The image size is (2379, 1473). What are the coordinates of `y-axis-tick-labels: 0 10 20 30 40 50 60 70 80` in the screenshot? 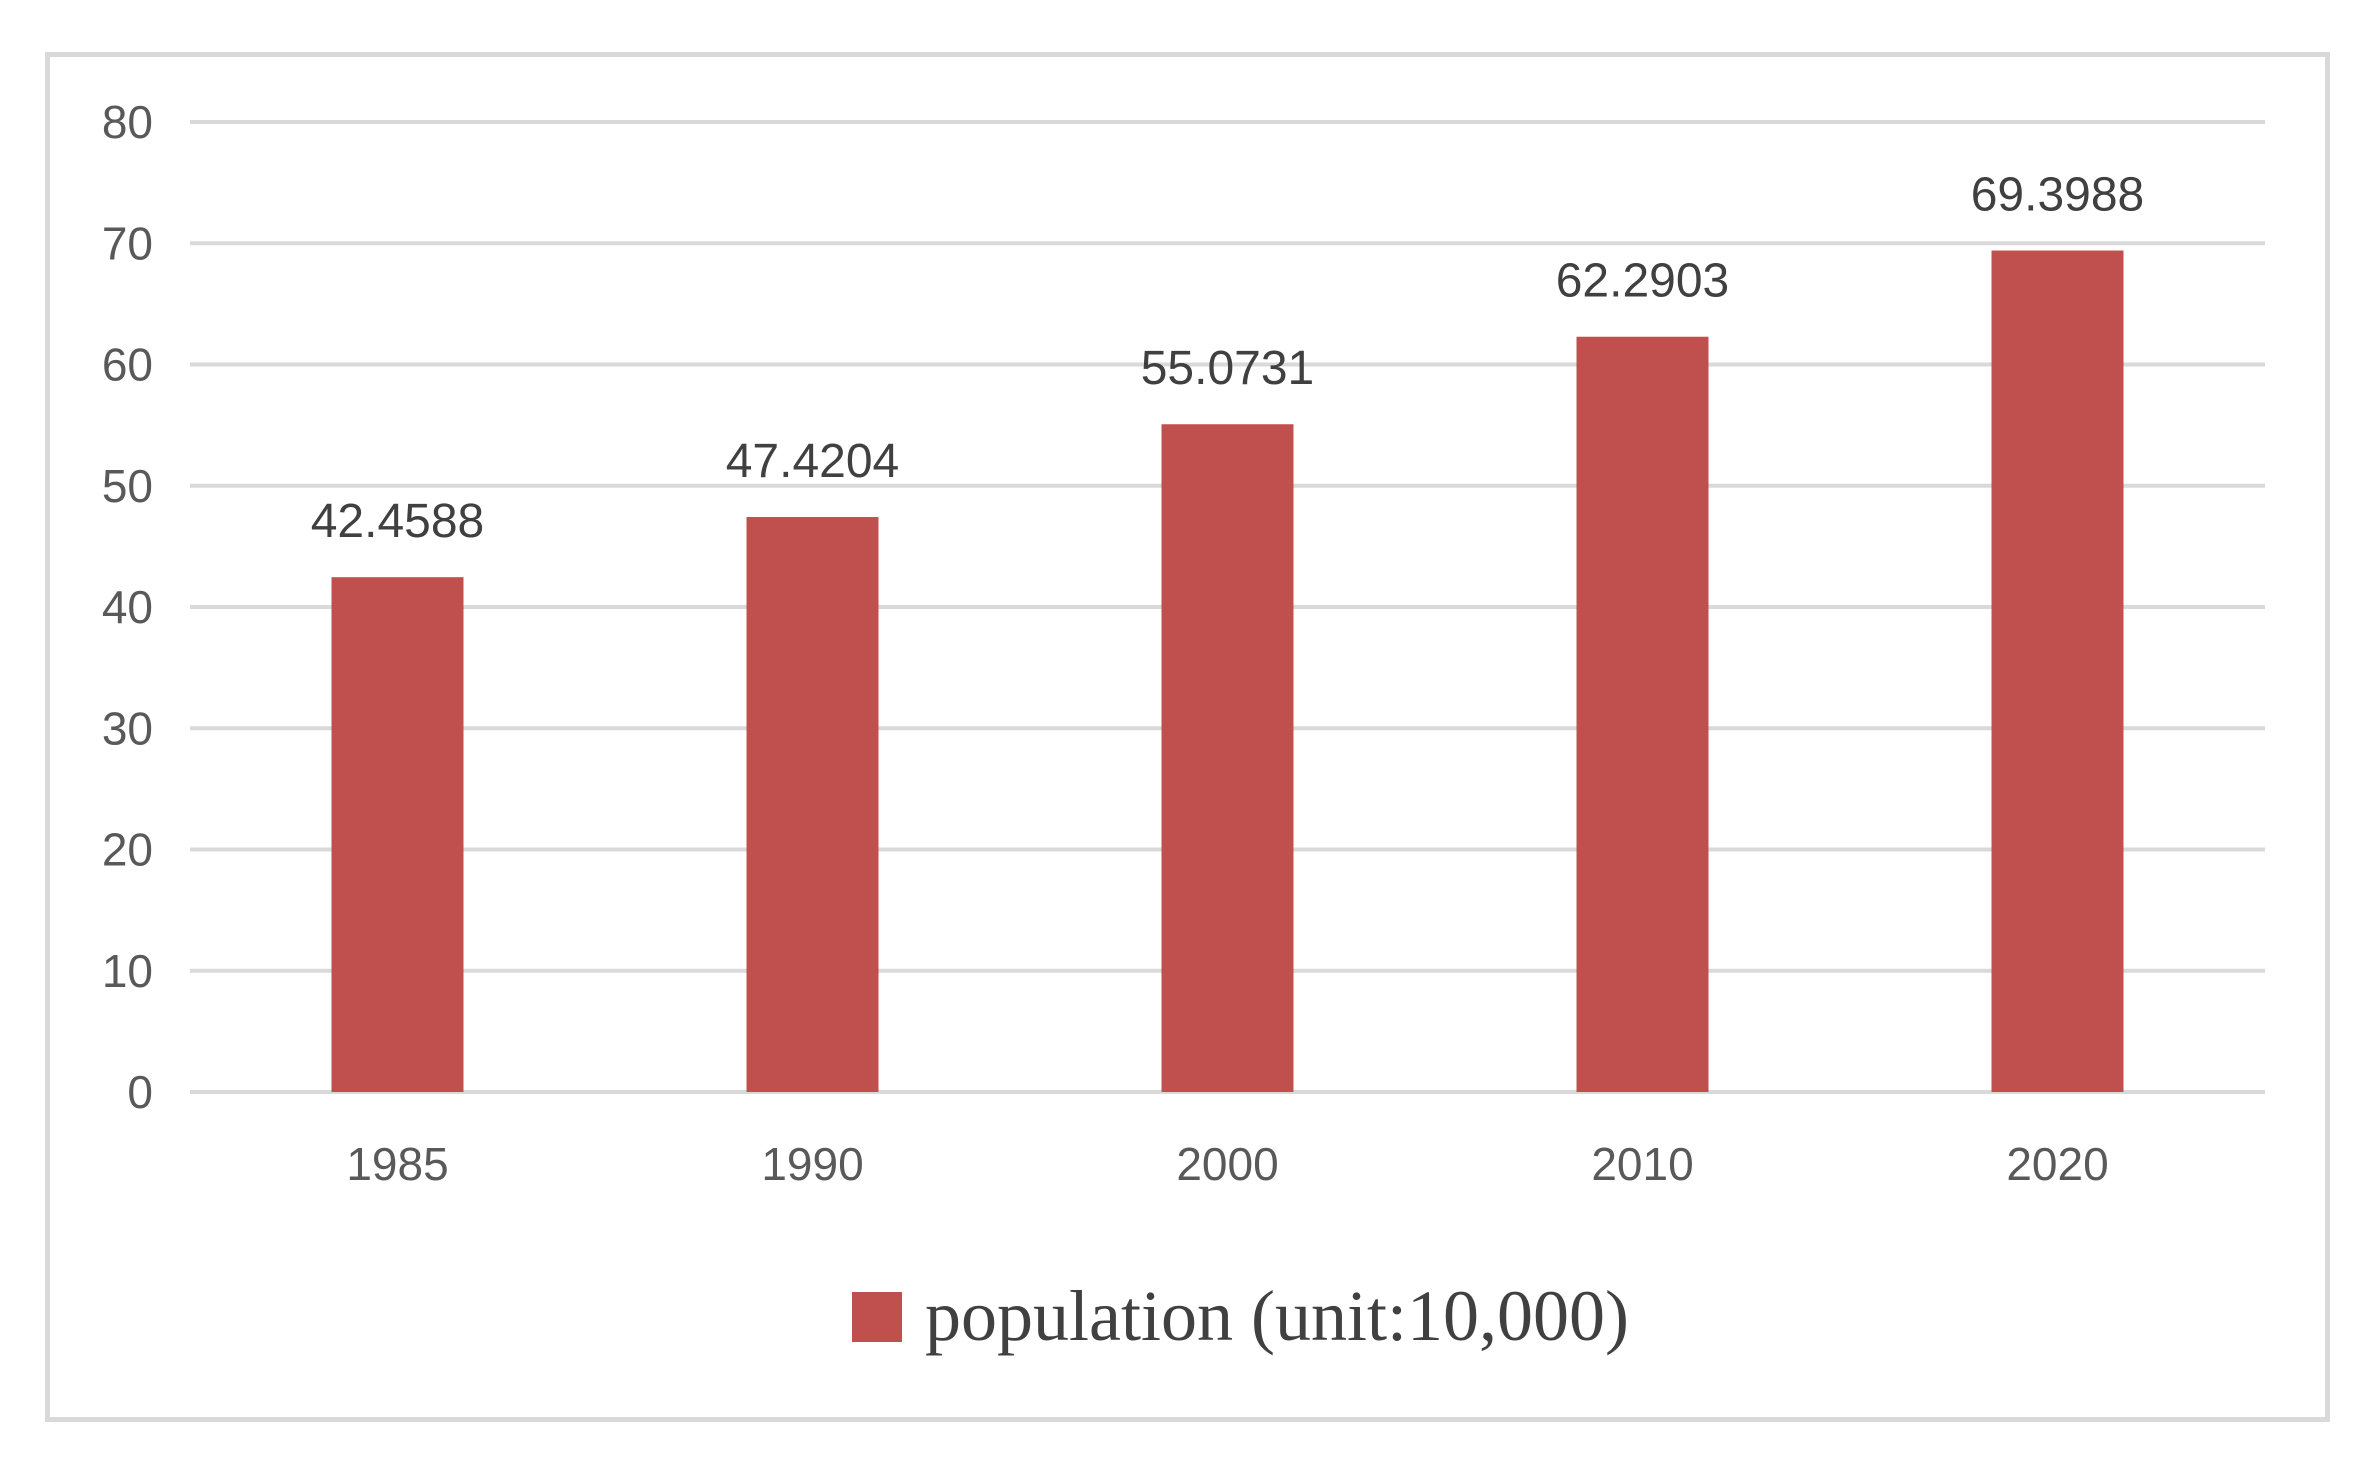 It's located at (127, 607).